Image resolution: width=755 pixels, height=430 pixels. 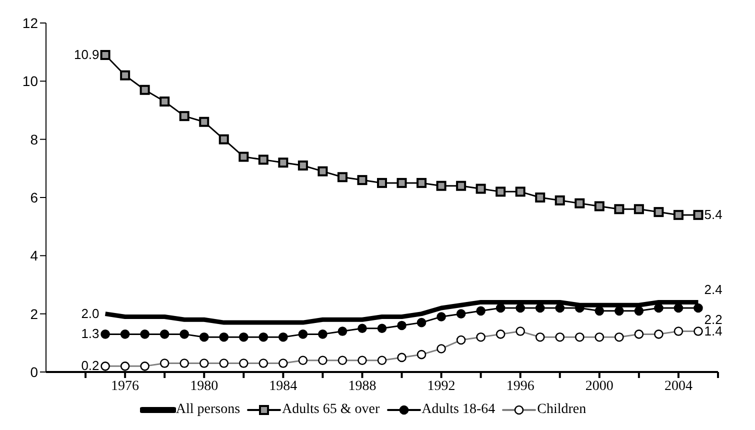 I want to click on y-tick-label: 6, so click(x=34, y=197).